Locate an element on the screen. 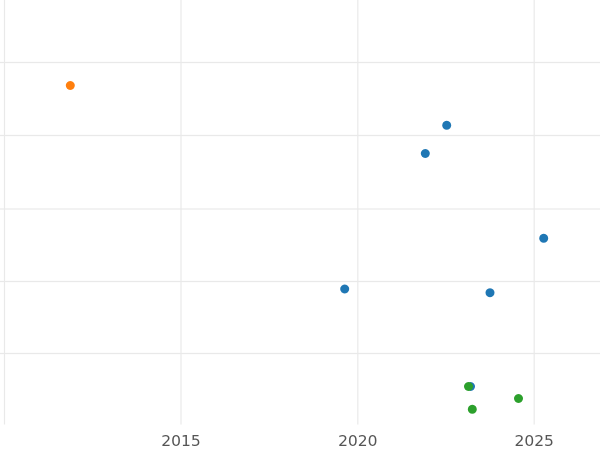 Image resolution: width=600 pixels, height=450 pixels. x-tick-label: 2025 is located at coordinates (533, 441).